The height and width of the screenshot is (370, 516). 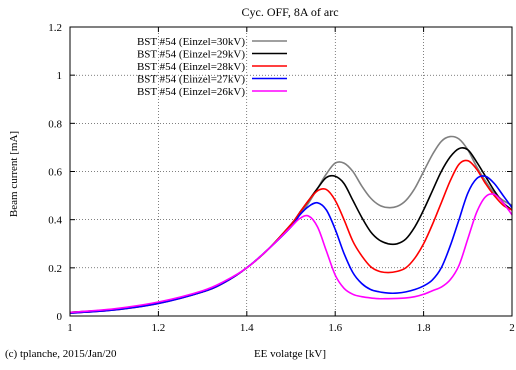 What do you see at coordinates (191, 67) in the screenshot?
I see `legend-label: BST #54 (Einzel=28kV)` at bounding box center [191, 67].